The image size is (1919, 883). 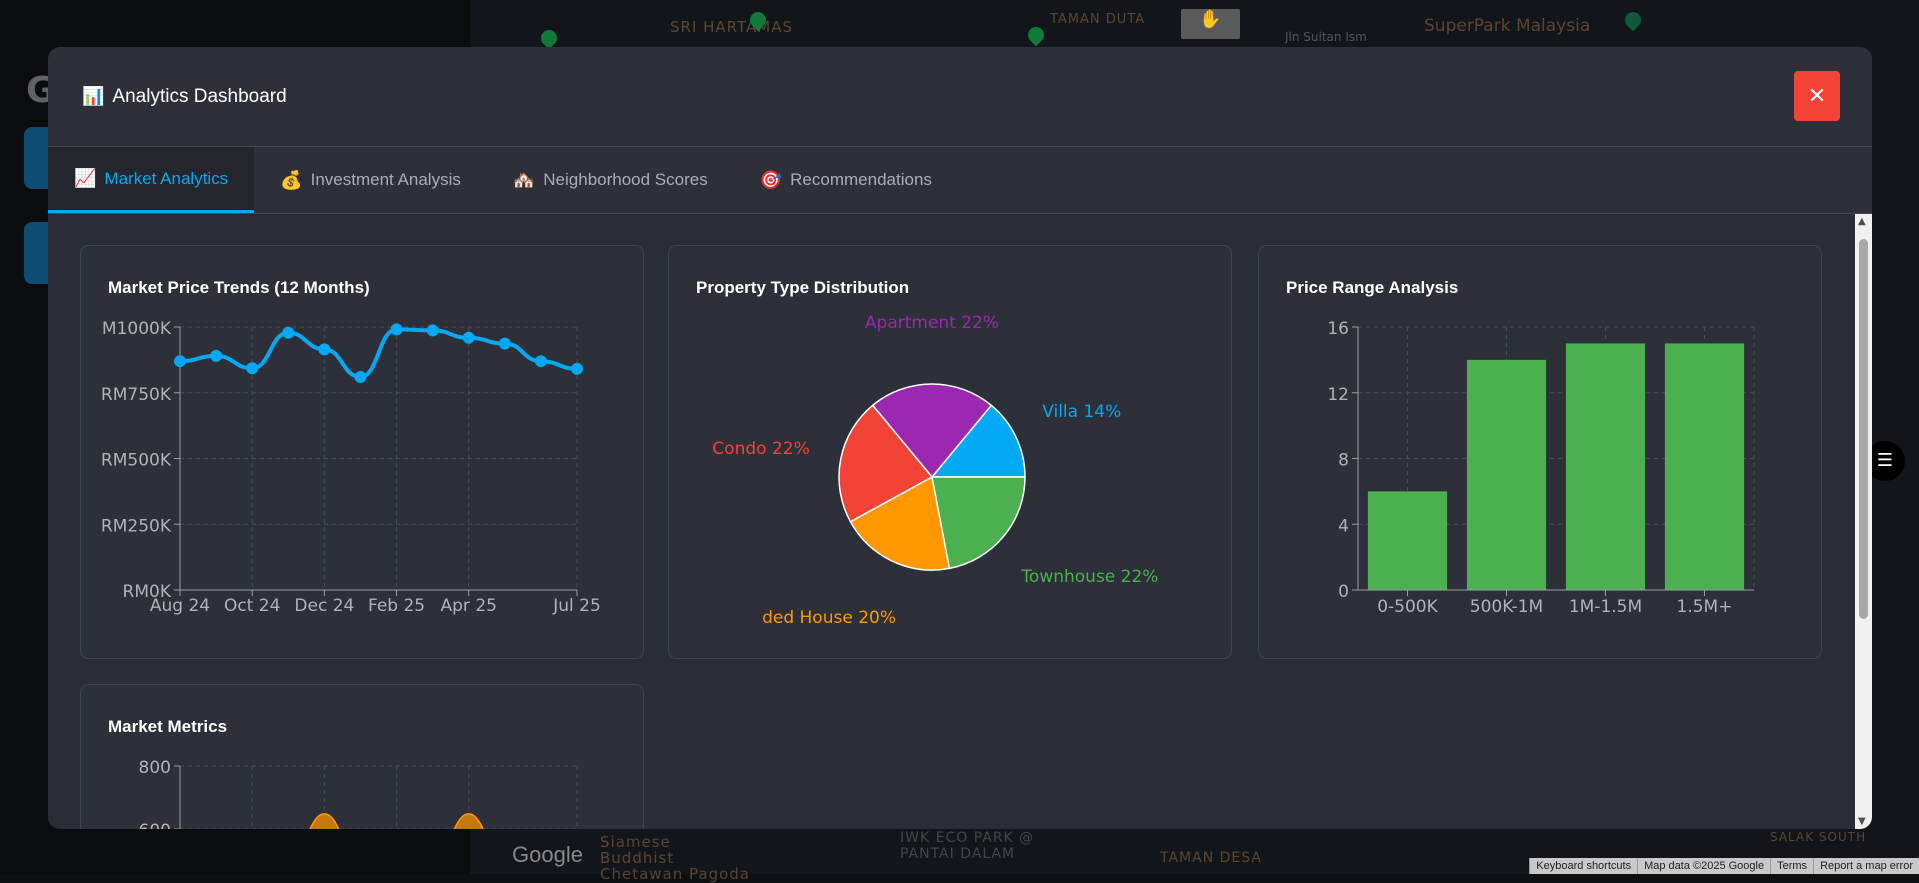 What do you see at coordinates (93, 96) in the screenshot?
I see `bar-chart-icon: 📊` at bounding box center [93, 96].